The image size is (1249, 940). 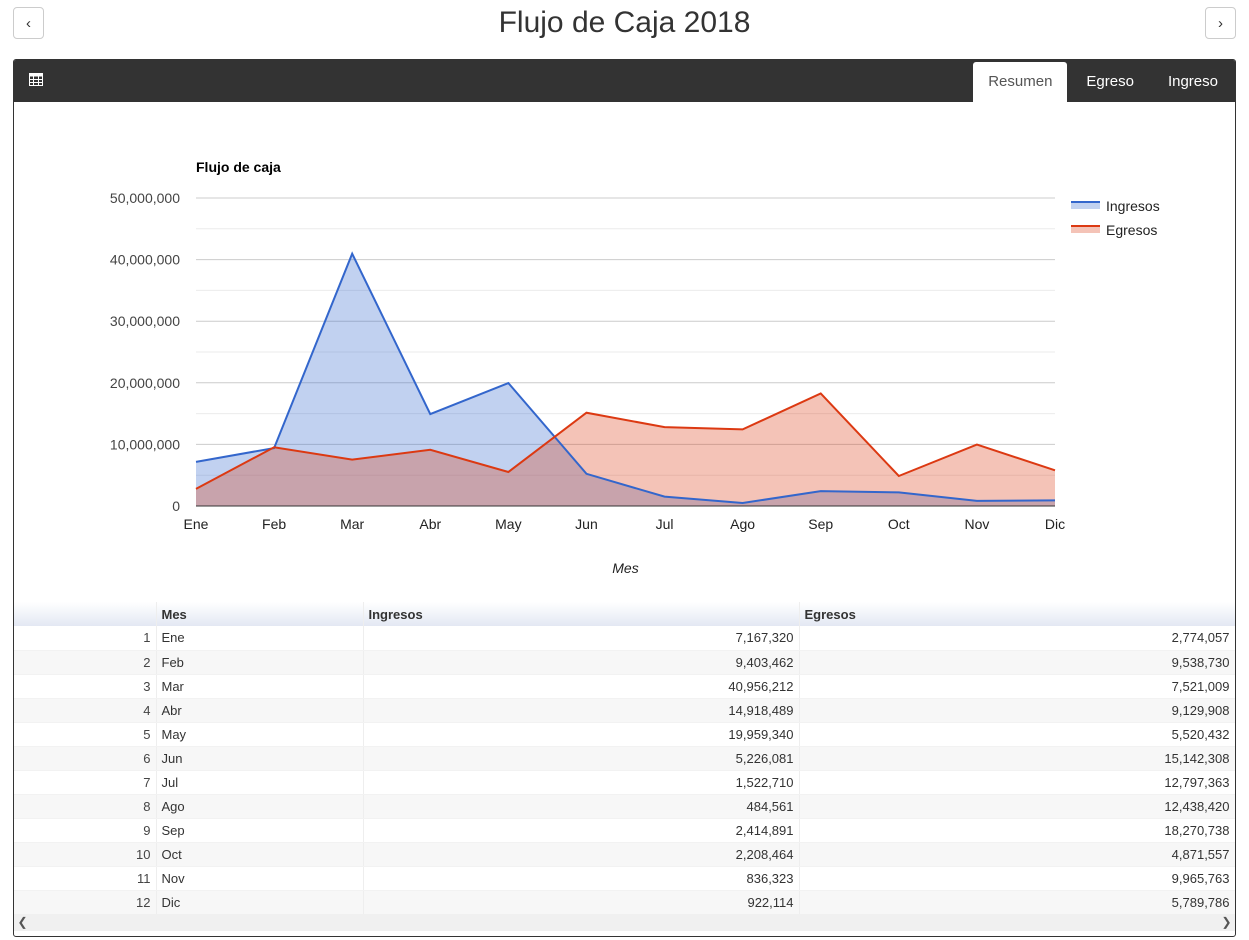 I want to click on chart-title: Flujo de caja, so click(x=238, y=167).